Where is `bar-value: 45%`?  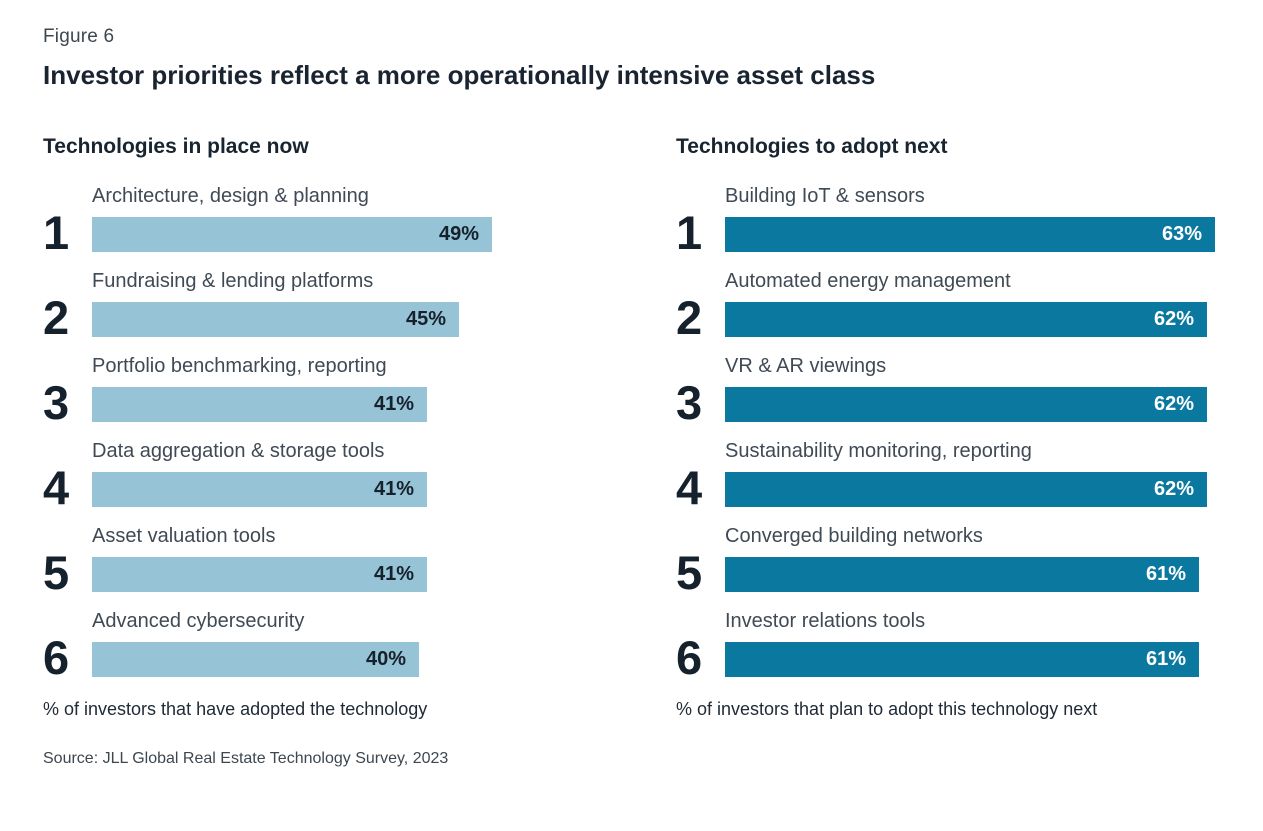 bar-value: 45% is located at coordinates (425, 319).